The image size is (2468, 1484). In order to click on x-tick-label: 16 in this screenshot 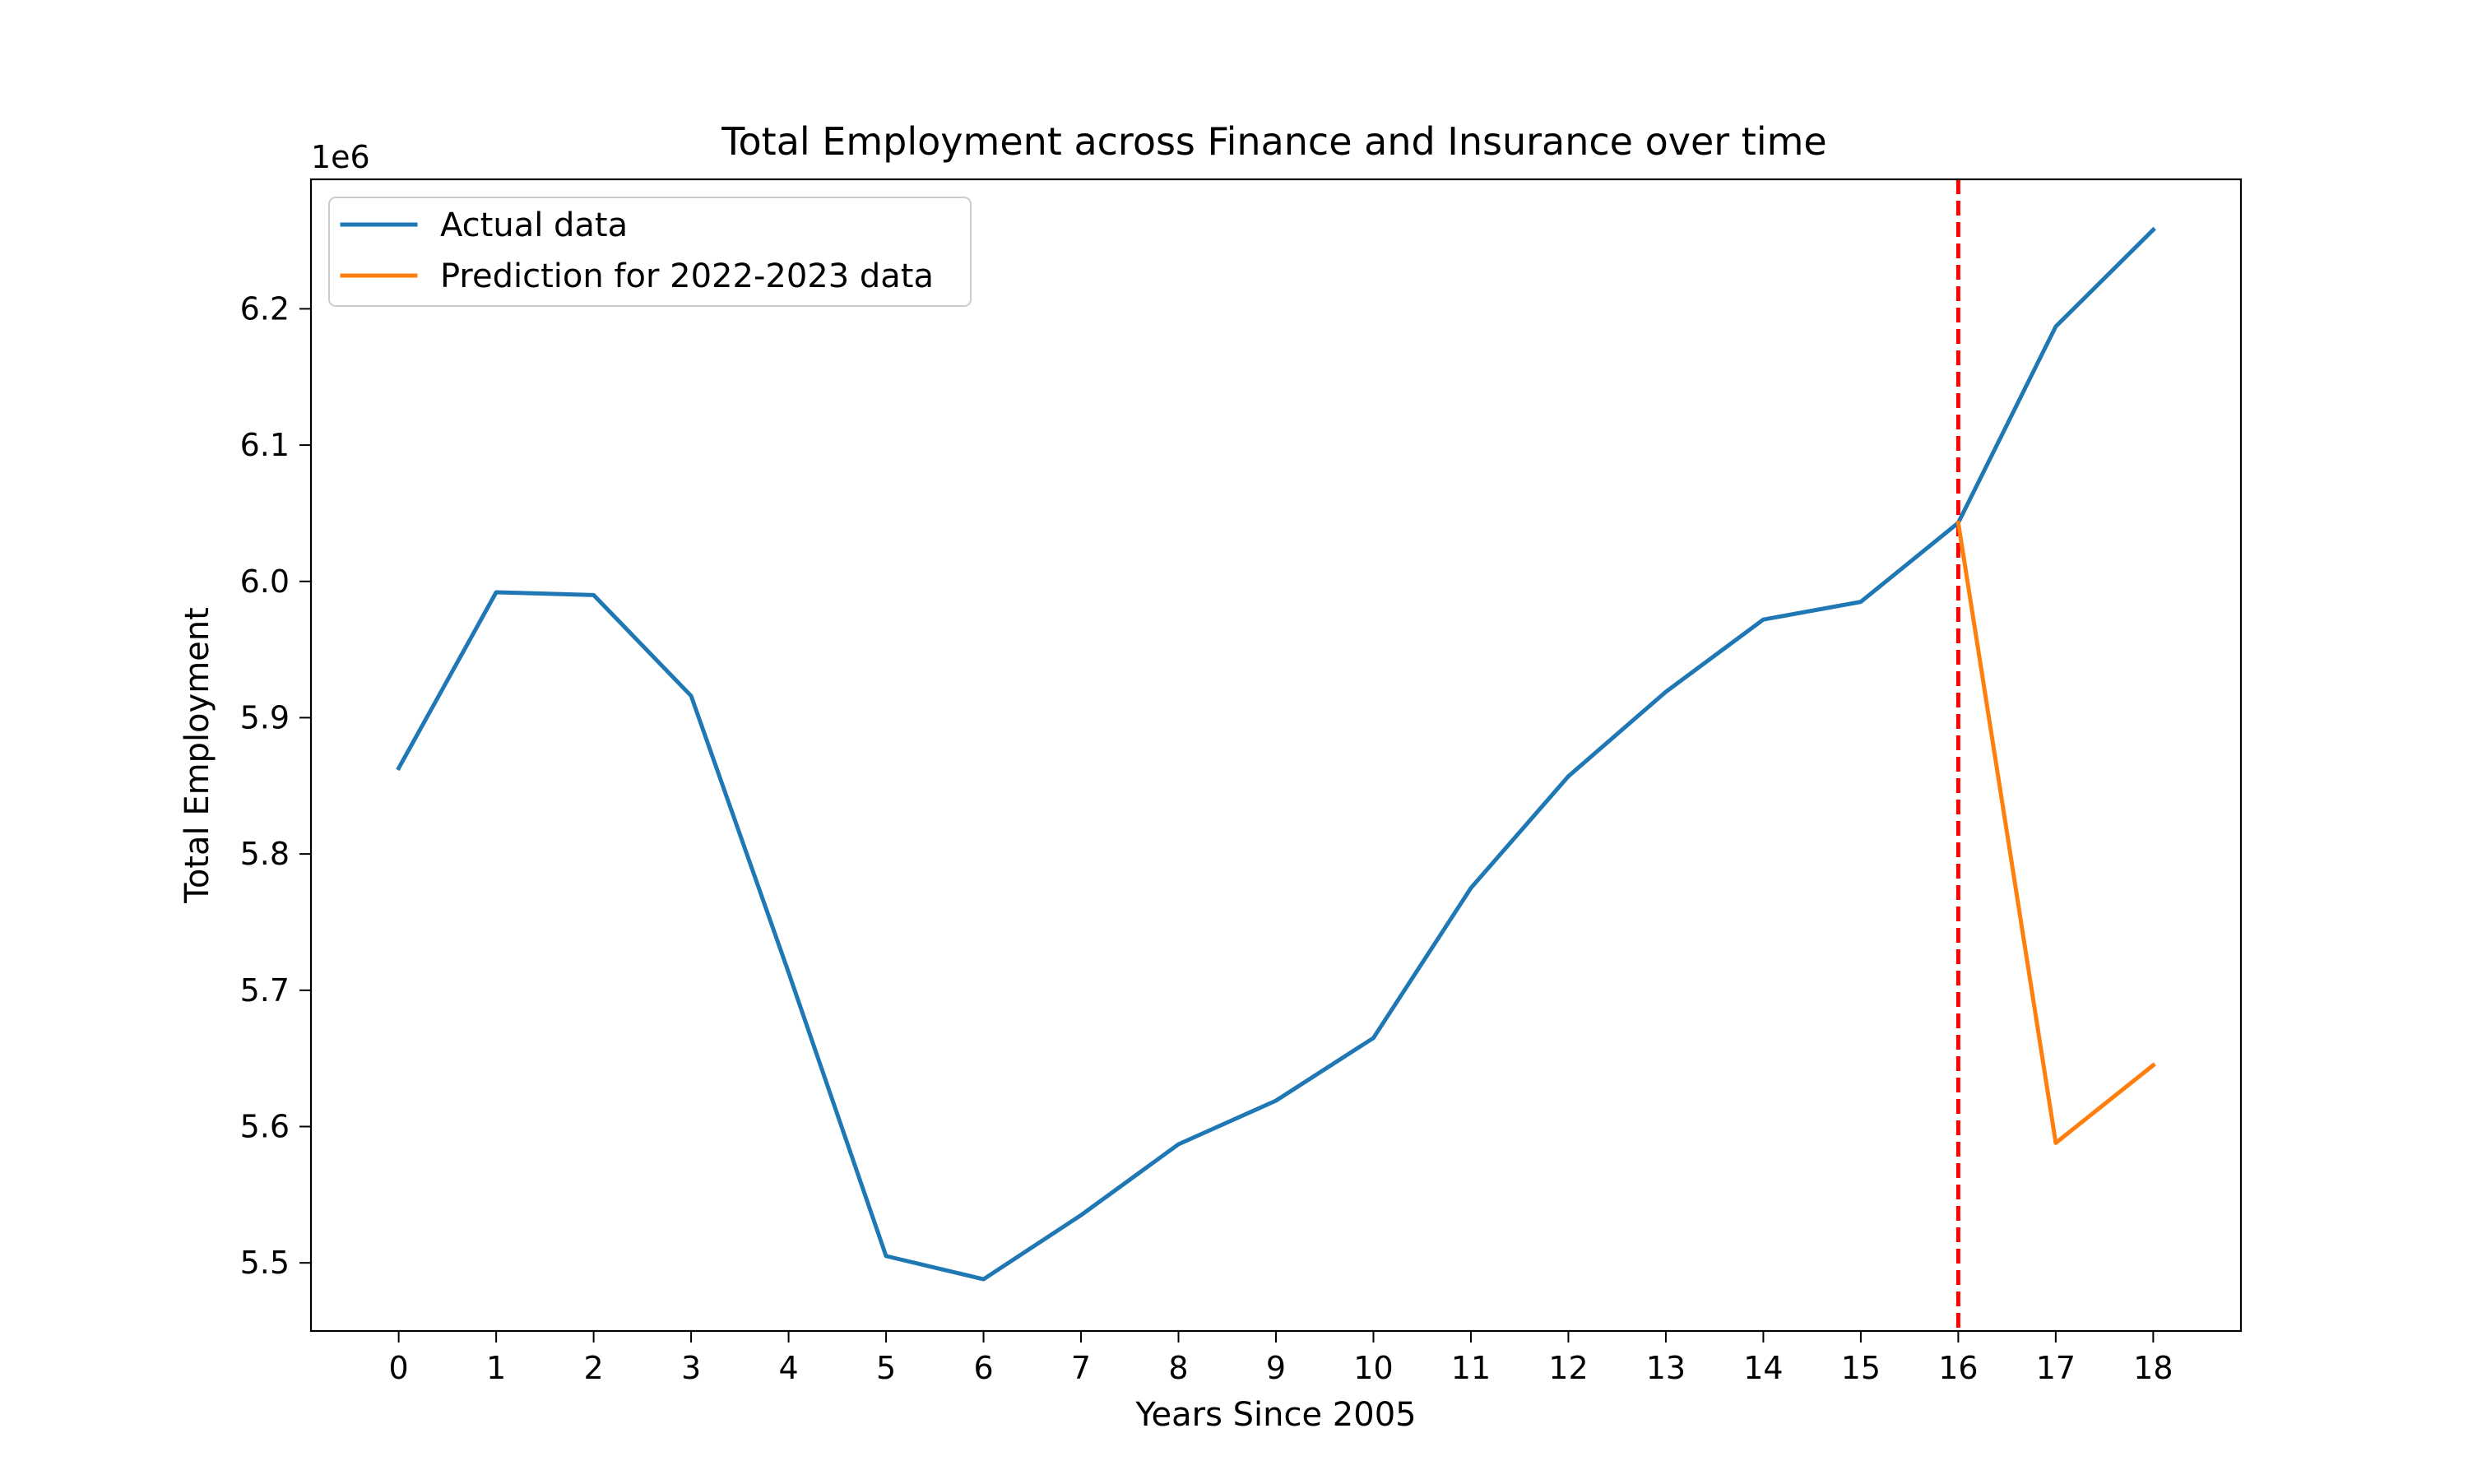, I will do `click(1958, 1368)`.